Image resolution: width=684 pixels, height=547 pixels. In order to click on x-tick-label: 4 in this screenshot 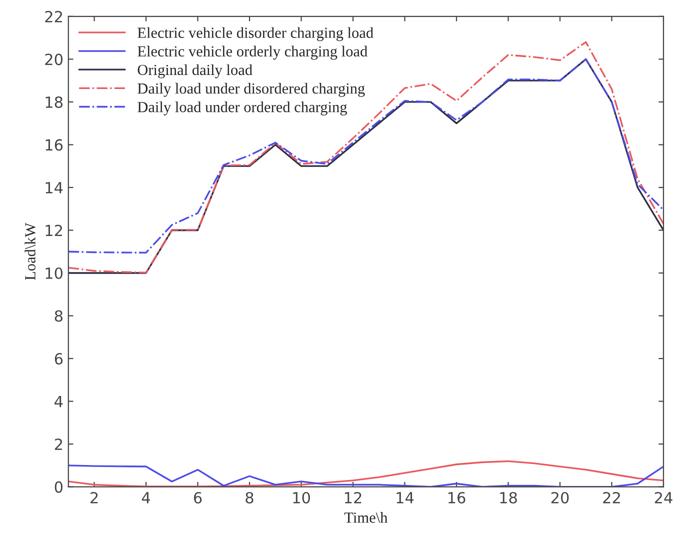, I will do `click(146, 498)`.